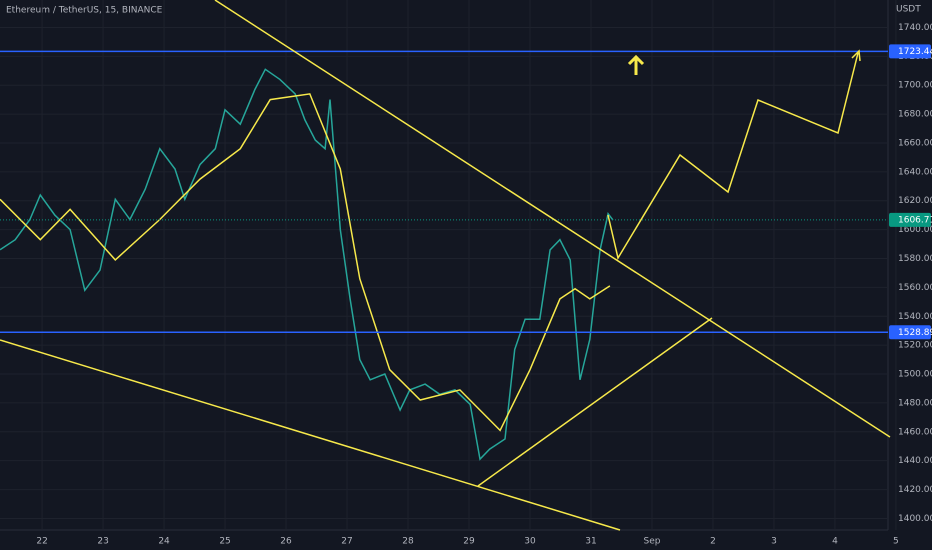 The width and height of the screenshot is (932, 550). I want to click on y-tick-label: 1620.00, so click(915, 201).